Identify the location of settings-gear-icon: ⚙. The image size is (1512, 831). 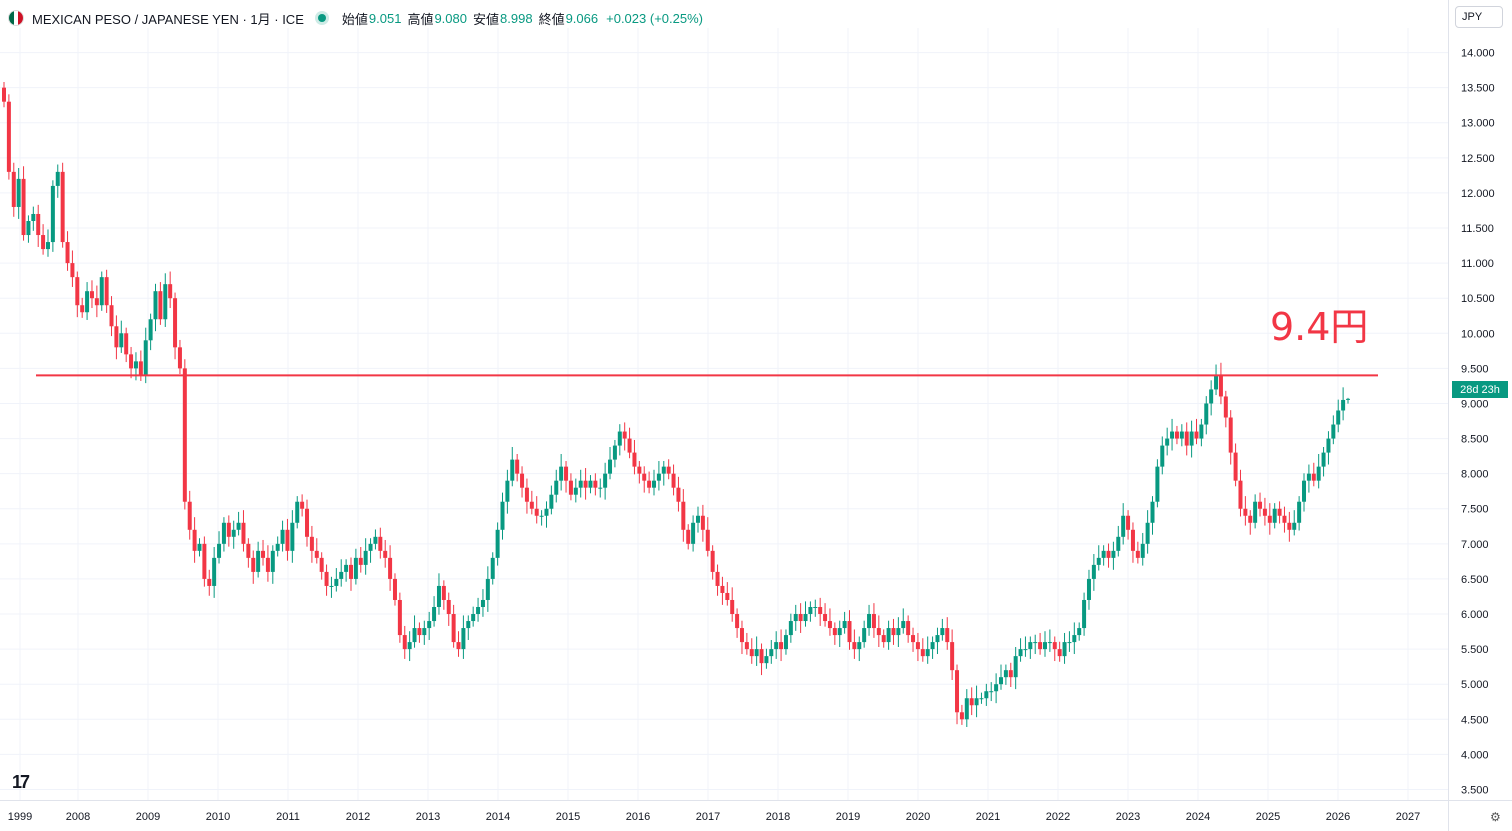
(1495, 817).